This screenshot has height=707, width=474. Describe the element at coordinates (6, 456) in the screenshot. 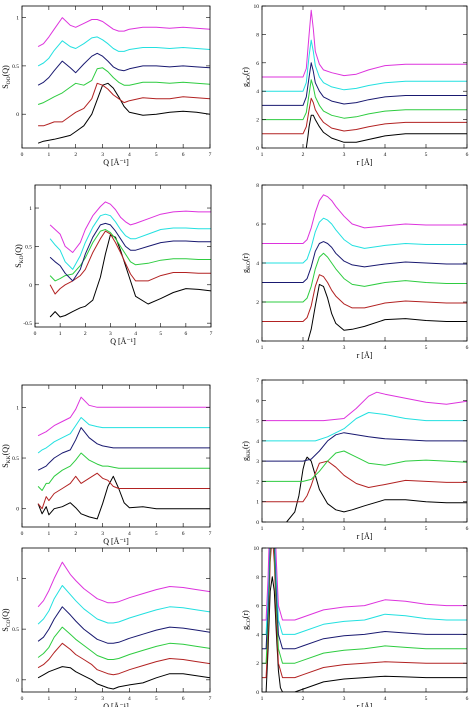

I see `y-axis-label: SKK(Q)` at that location.